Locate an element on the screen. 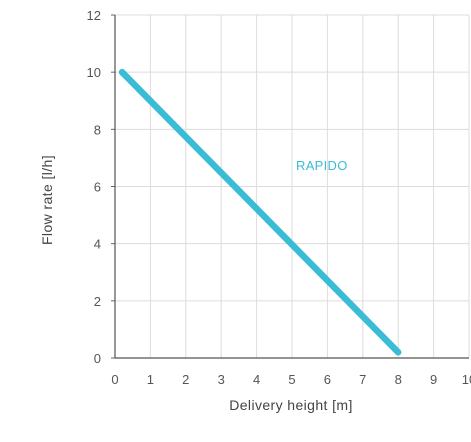 This screenshot has width=471, height=442. y-tick-label: 8 is located at coordinates (97, 129).